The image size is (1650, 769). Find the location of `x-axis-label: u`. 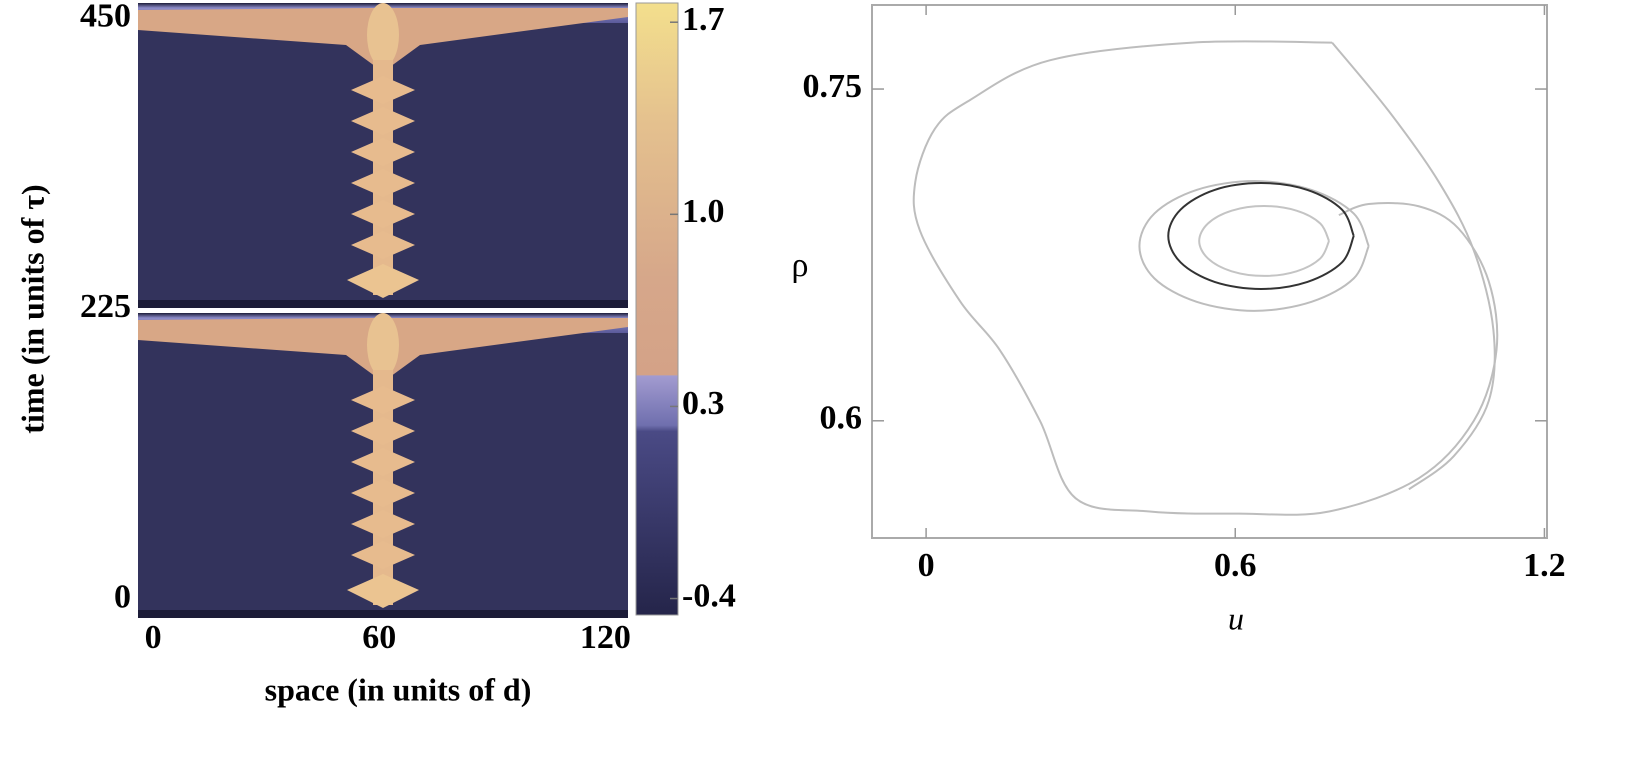

x-axis-label: u is located at coordinates (1236, 618).